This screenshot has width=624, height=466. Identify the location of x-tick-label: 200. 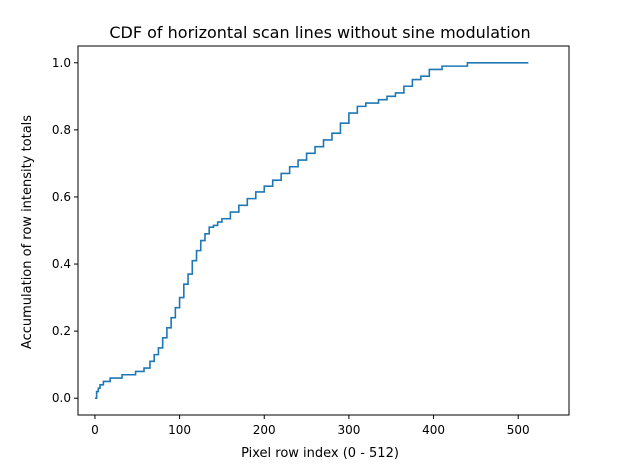
(264, 430).